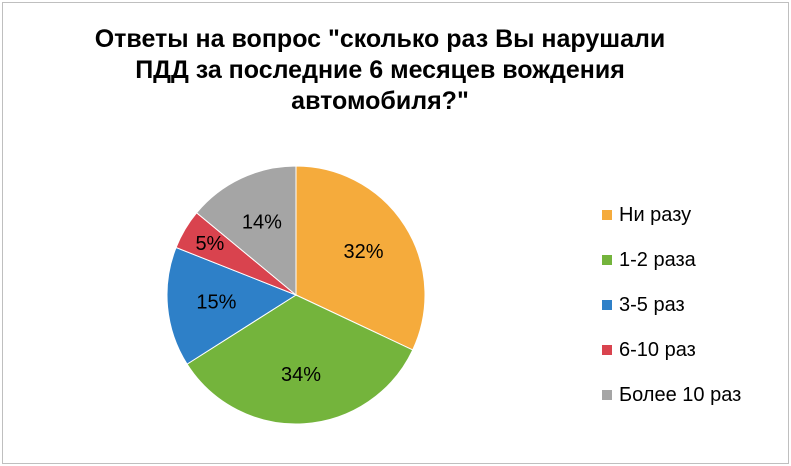  I want to click on pie-slice-3-5-raz, so click(232, 305).